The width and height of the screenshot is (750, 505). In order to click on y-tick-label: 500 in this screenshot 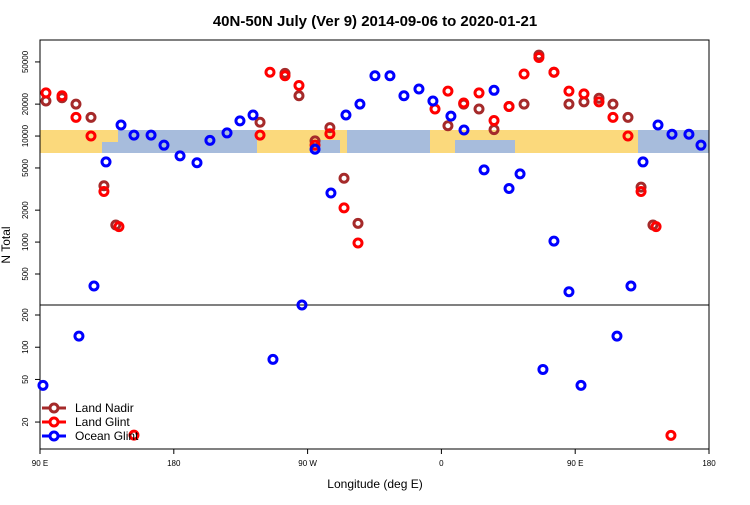, I will do `click(25, 274)`.